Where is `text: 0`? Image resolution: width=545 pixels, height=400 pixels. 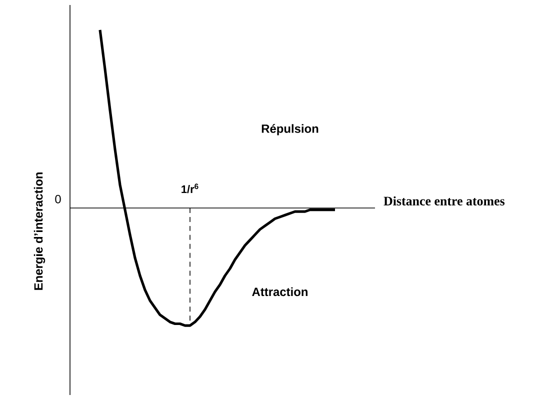 text: 0 is located at coordinates (58, 199).